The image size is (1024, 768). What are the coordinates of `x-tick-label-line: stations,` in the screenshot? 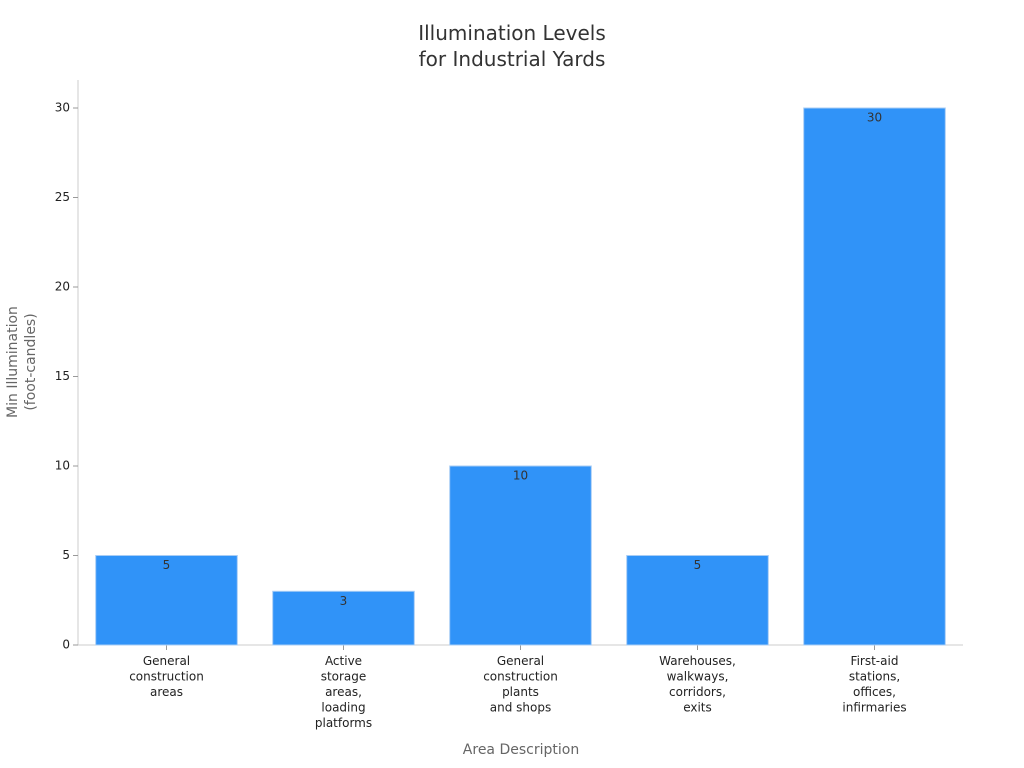 It's located at (874, 676).